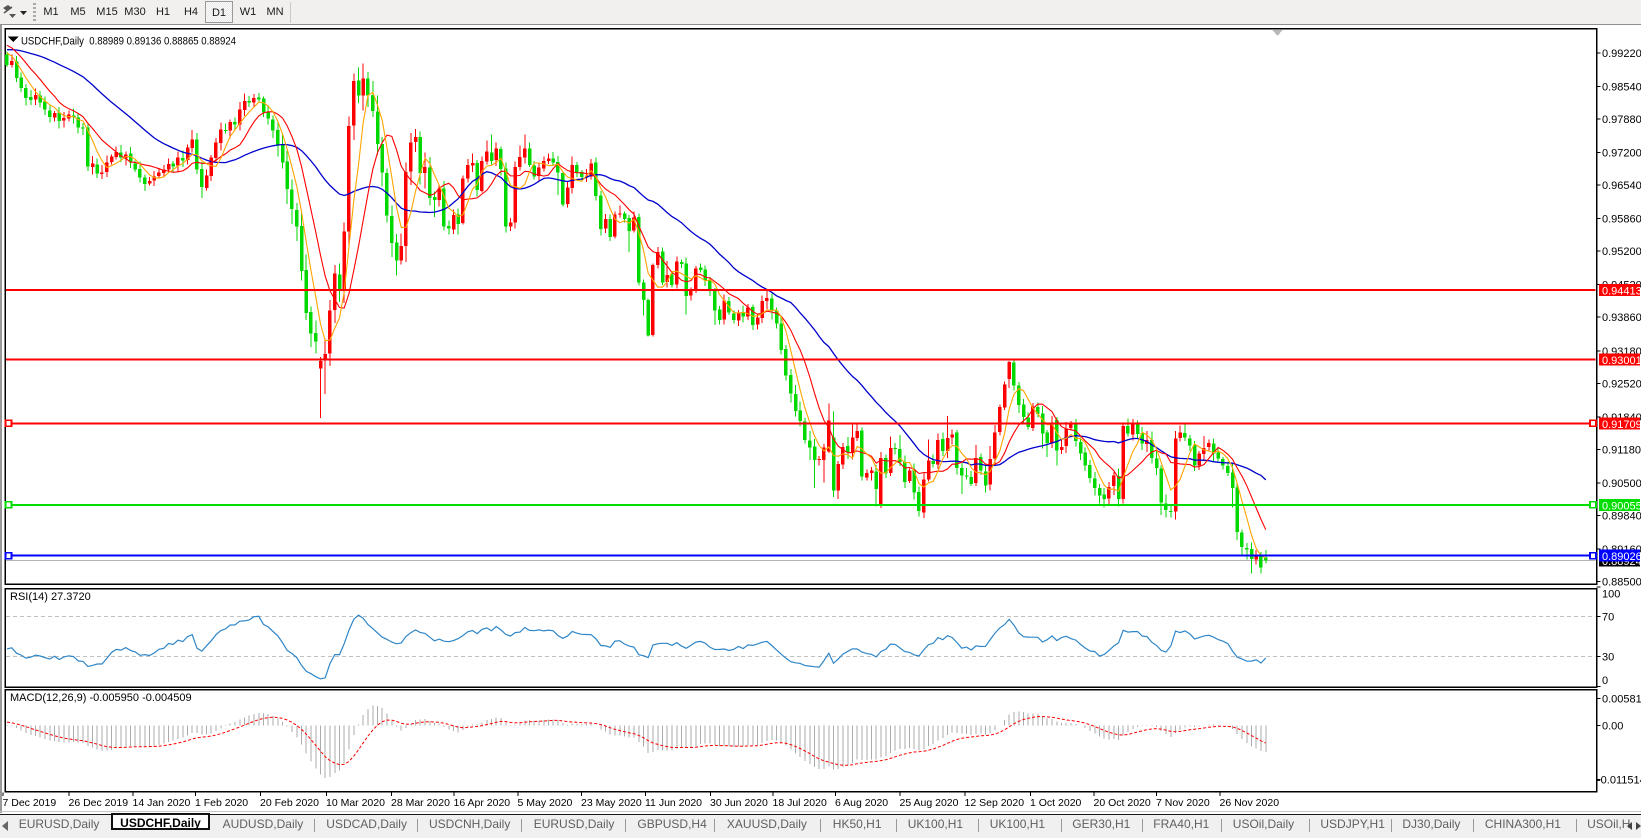 This screenshot has height=838, width=1641. What do you see at coordinates (1621, 583) in the screenshot?
I see `svg-text: 0.88500` at bounding box center [1621, 583].